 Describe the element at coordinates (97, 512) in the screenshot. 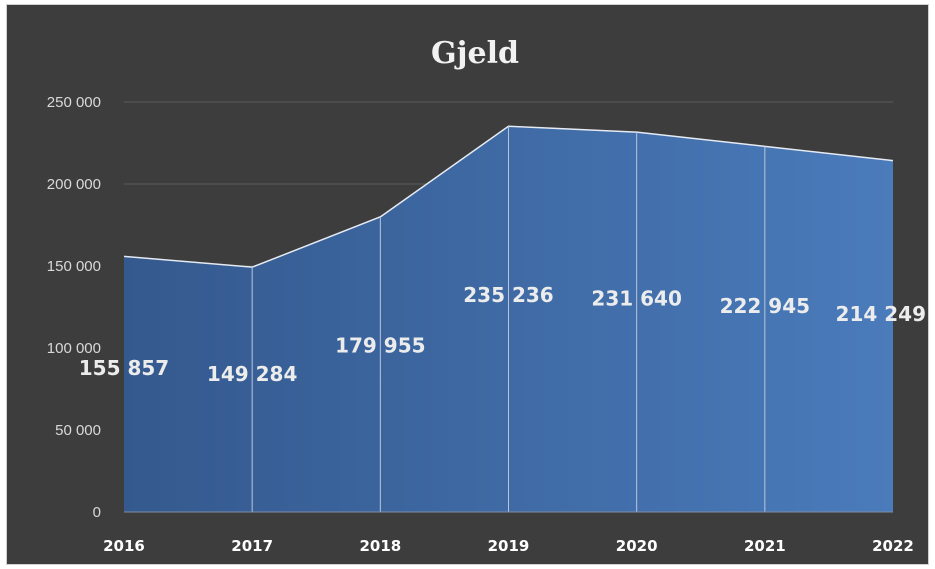

I see `y-tick-label: 0` at that location.